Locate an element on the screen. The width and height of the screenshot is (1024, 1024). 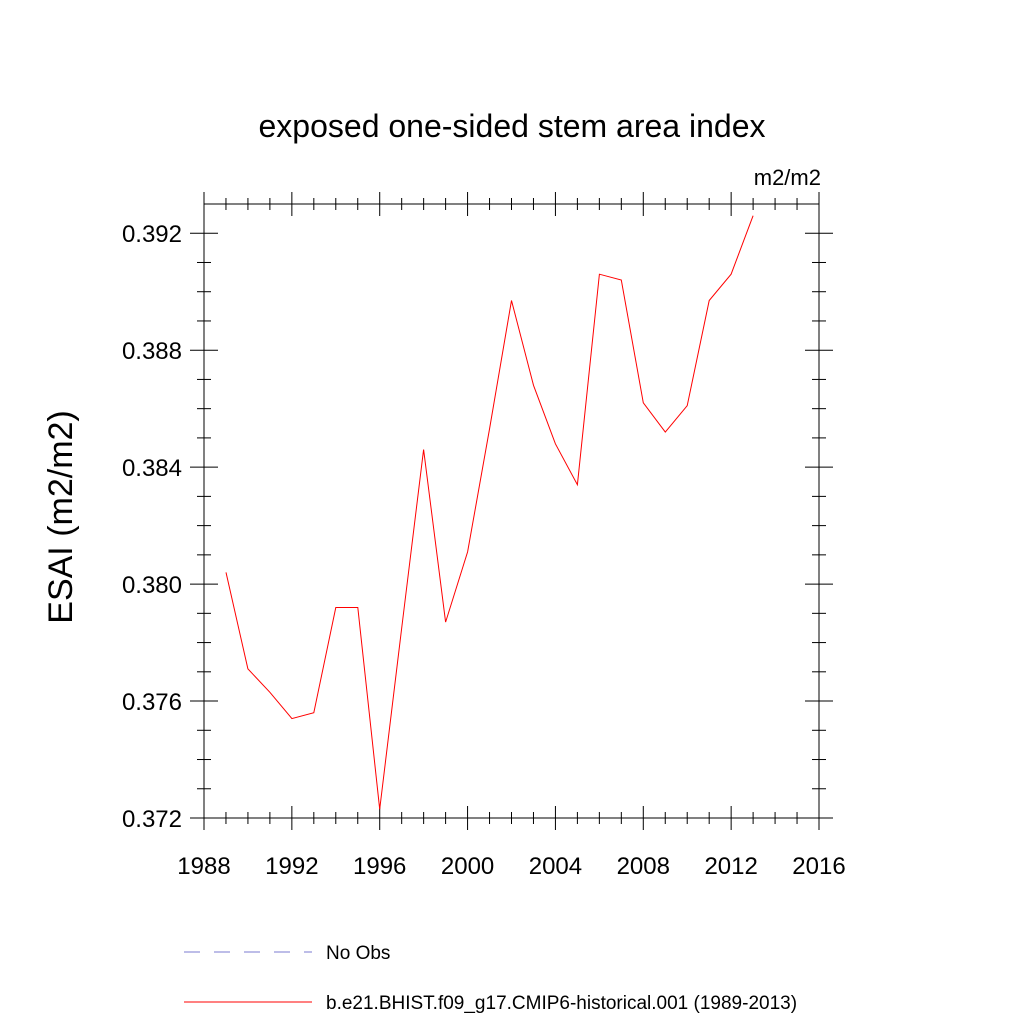
legend-label: No Obs is located at coordinates (358, 953).